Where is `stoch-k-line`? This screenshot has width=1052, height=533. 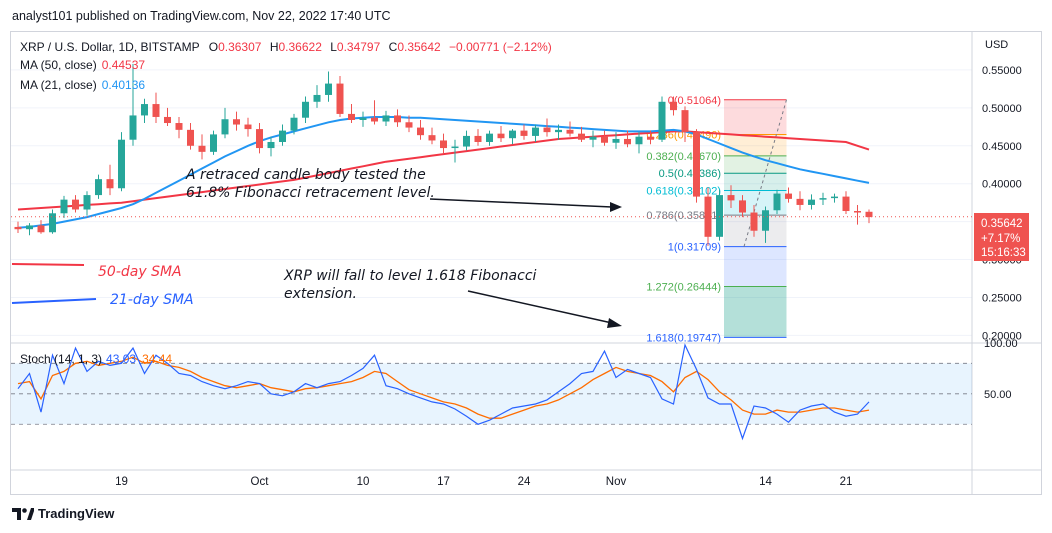 stoch-k-line is located at coordinates (443, 392).